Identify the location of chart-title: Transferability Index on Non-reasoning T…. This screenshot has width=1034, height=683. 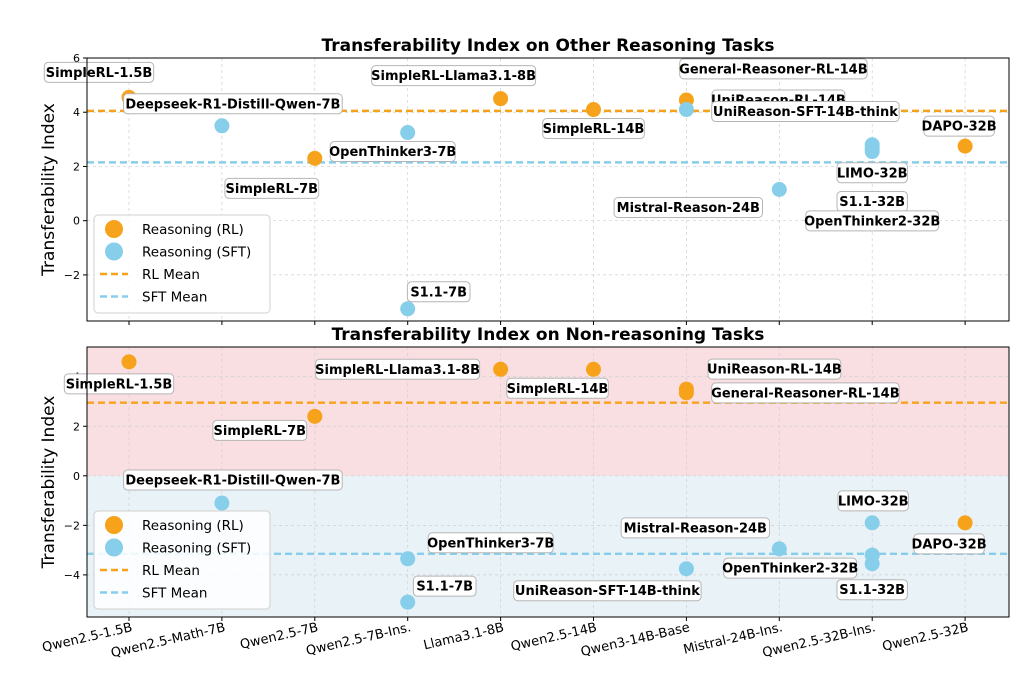
(548, 335).